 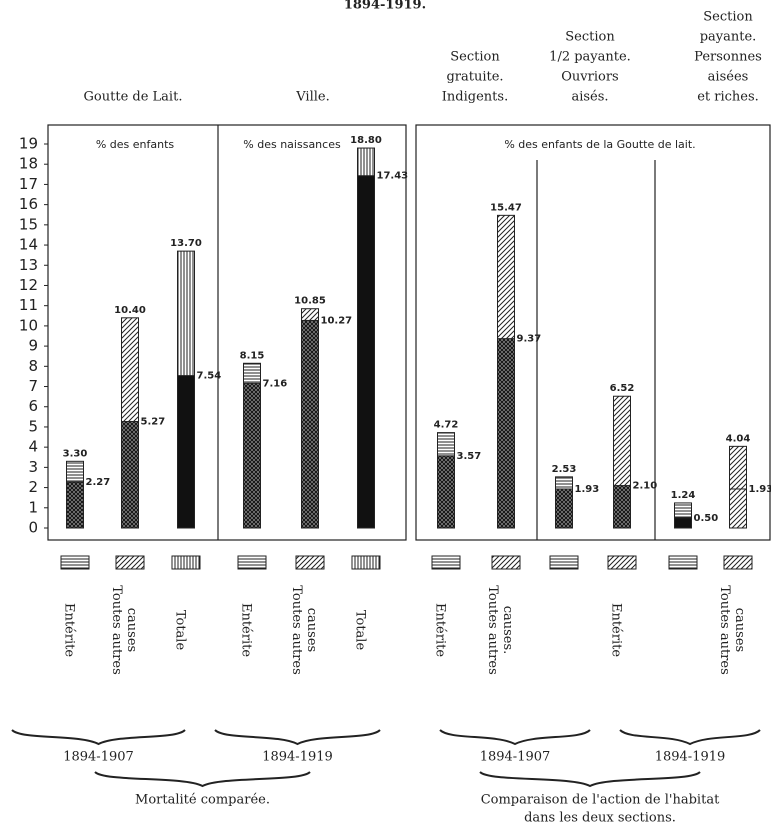 I want to click on value-label: 17.43, so click(x=393, y=176).